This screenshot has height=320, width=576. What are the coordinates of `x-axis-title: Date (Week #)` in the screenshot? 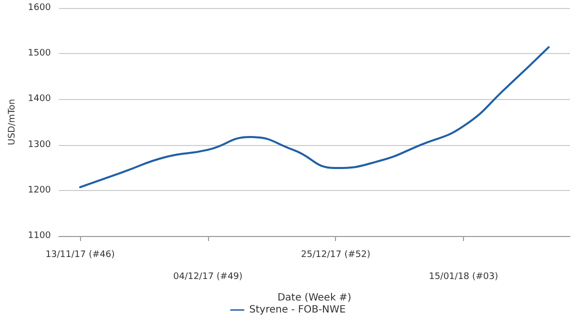 It's located at (314, 298).